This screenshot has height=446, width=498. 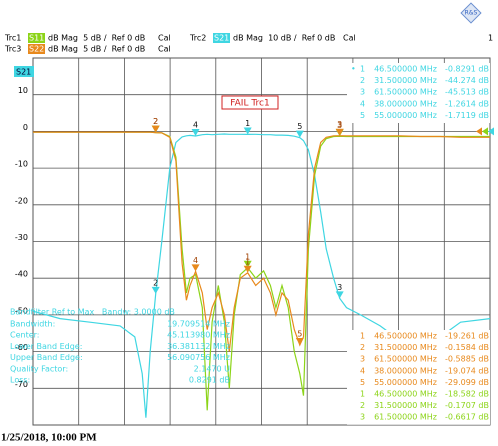 What do you see at coordinates (299, 126) in the screenshot?
I see `marker-number: 5` at bounding box center [299, 126].